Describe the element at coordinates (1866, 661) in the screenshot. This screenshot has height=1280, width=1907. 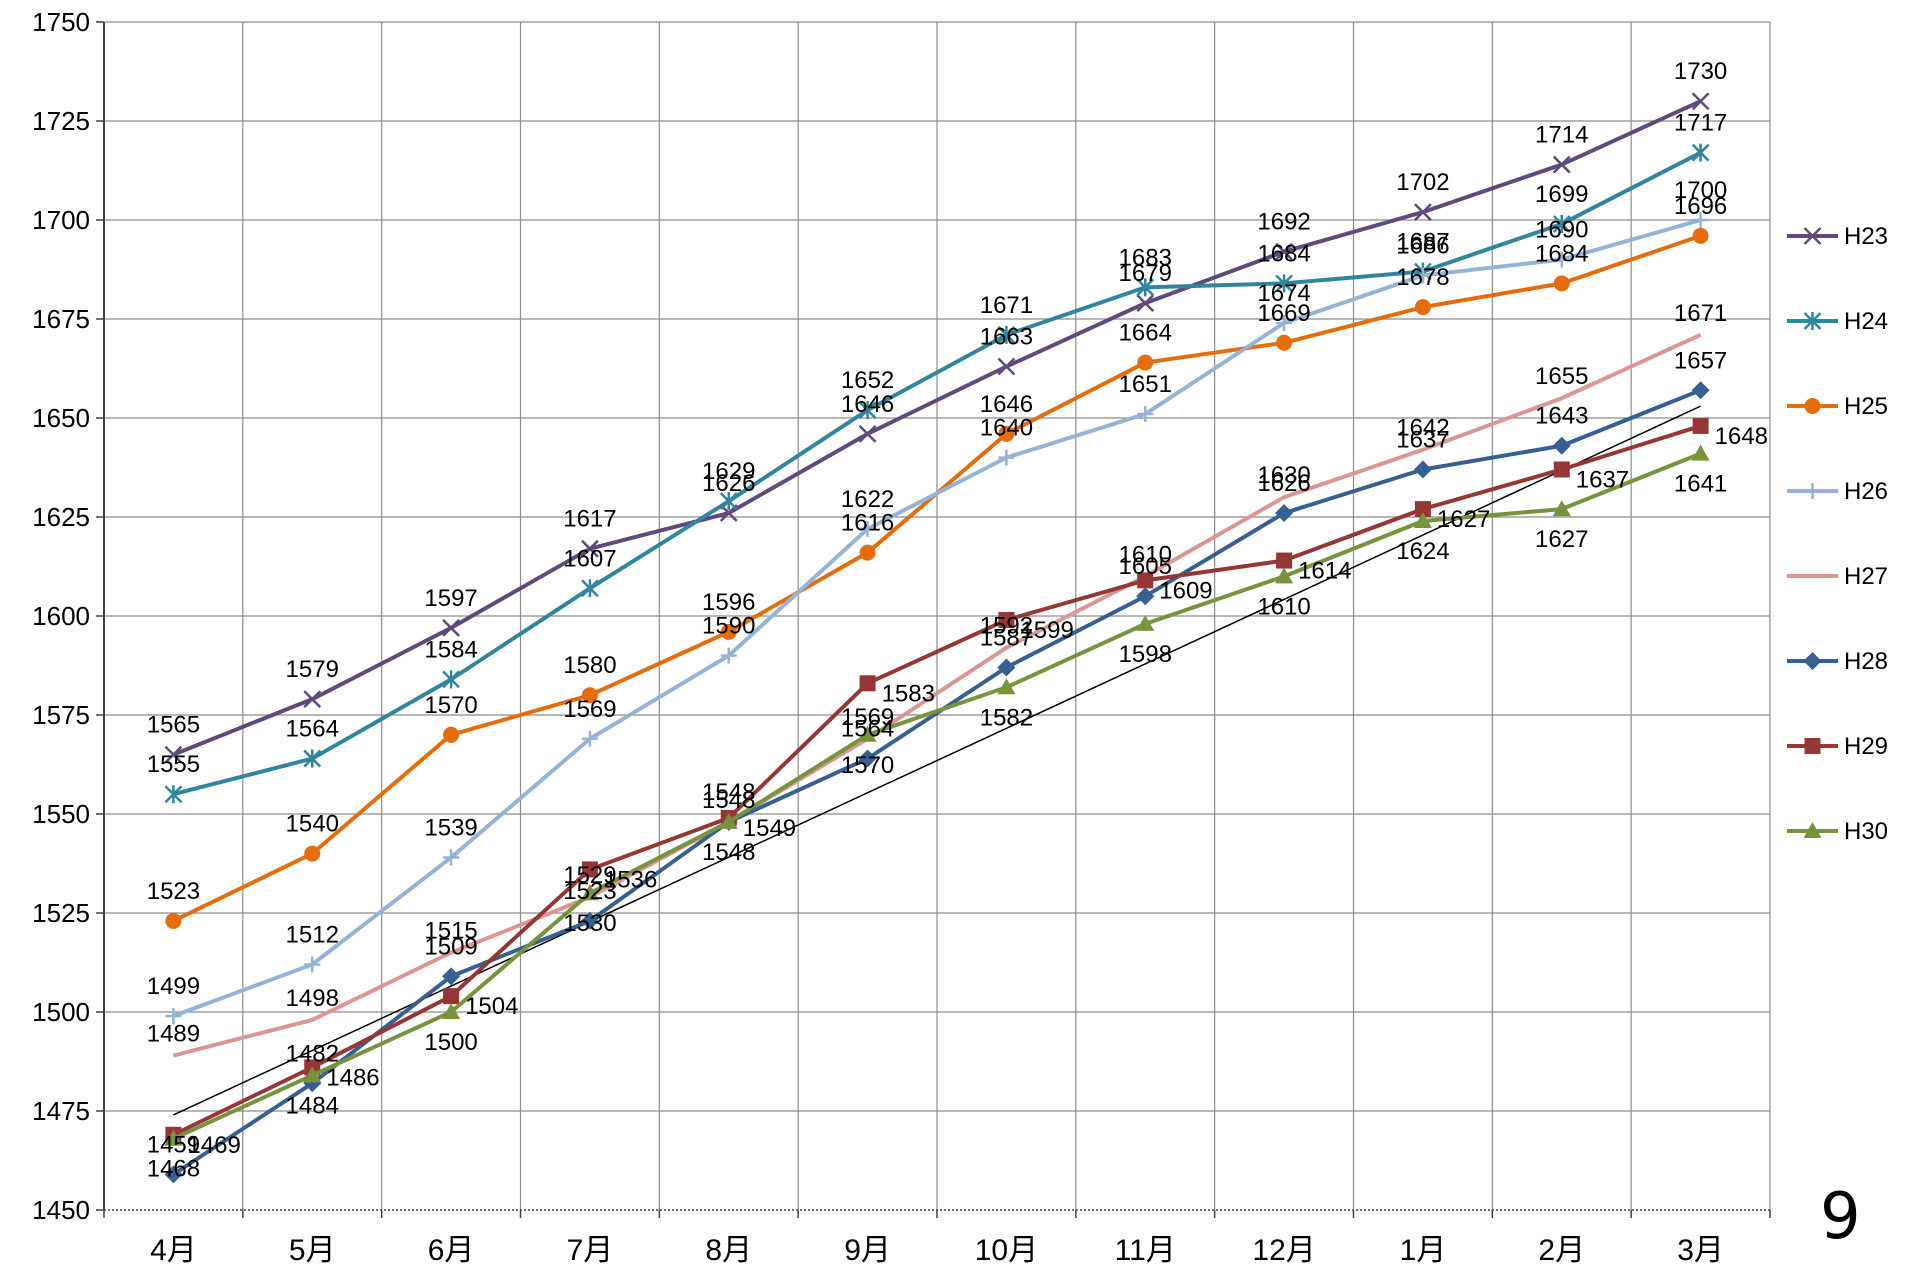
I see `legend-label: H28` at that location.